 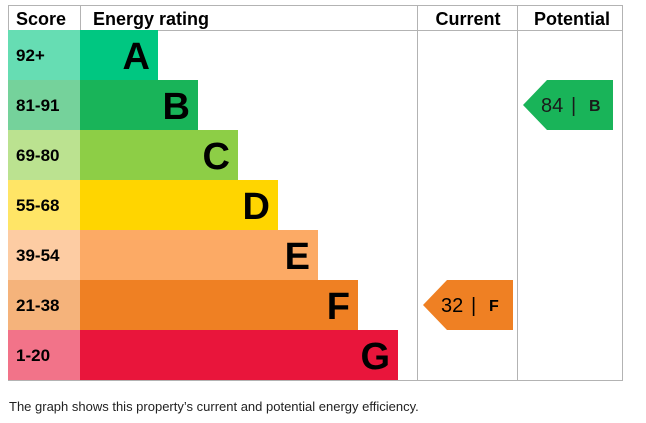 What do you see at coordinates (297, 257) in the screenshot?
I see `band-letter-e: E` at bounding box center [297, 257].